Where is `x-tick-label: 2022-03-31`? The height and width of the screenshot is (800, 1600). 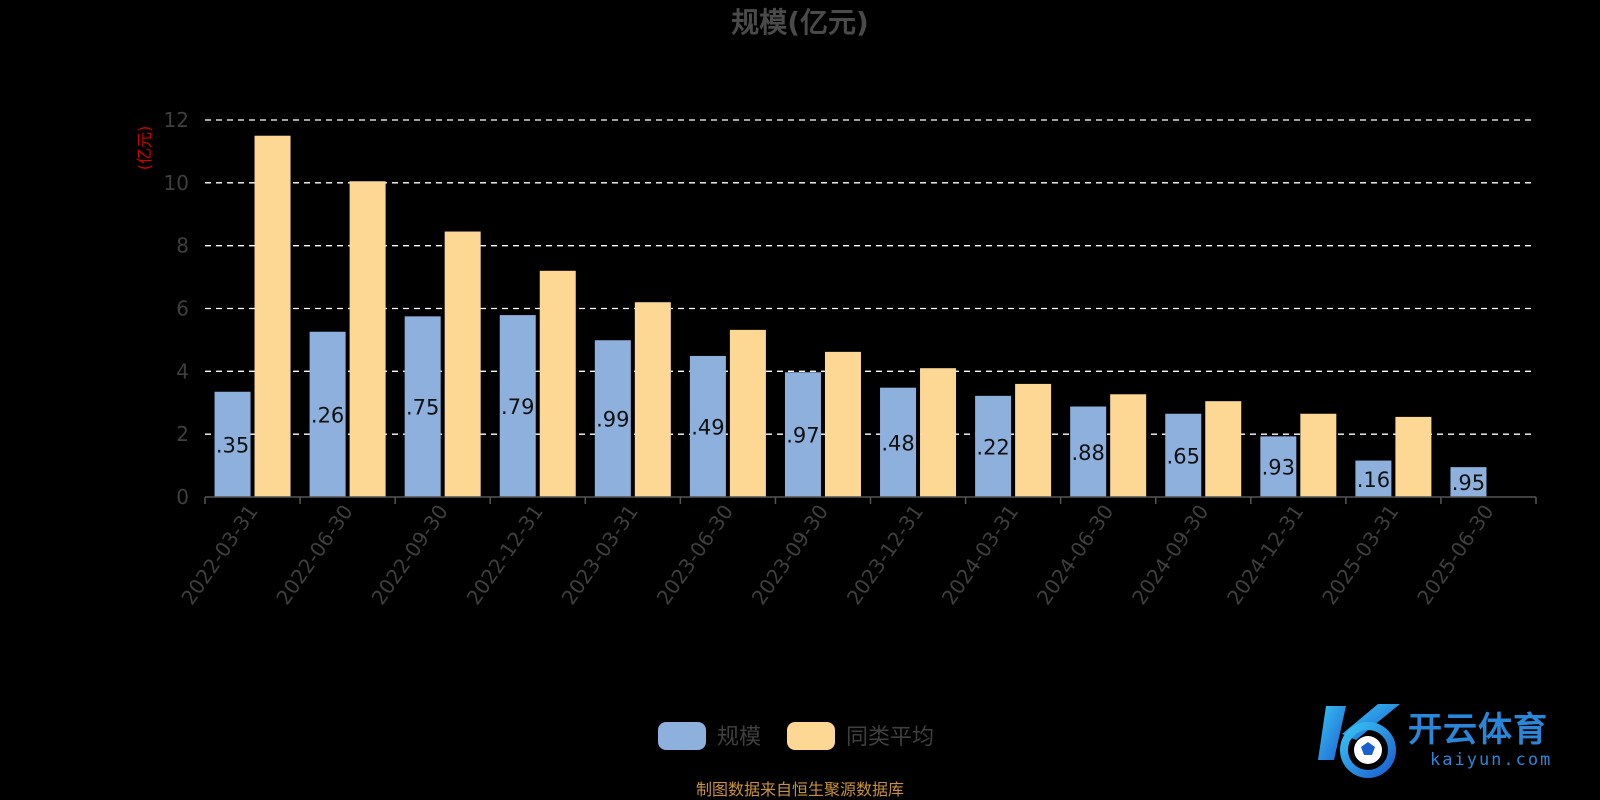 x-tick-label: 2022-03-31 is located at coordinates (219, 554).